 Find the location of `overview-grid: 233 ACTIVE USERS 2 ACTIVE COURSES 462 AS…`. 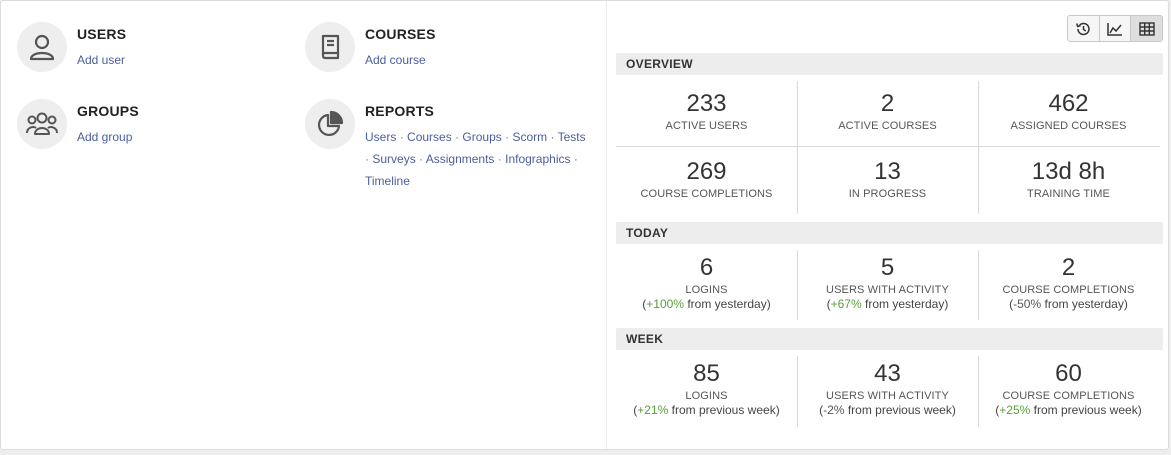

overview-grid: 233 ACTIVE USERS 2 ACTIVE COURSES 462 AS… is located at coordinates (888, 147).